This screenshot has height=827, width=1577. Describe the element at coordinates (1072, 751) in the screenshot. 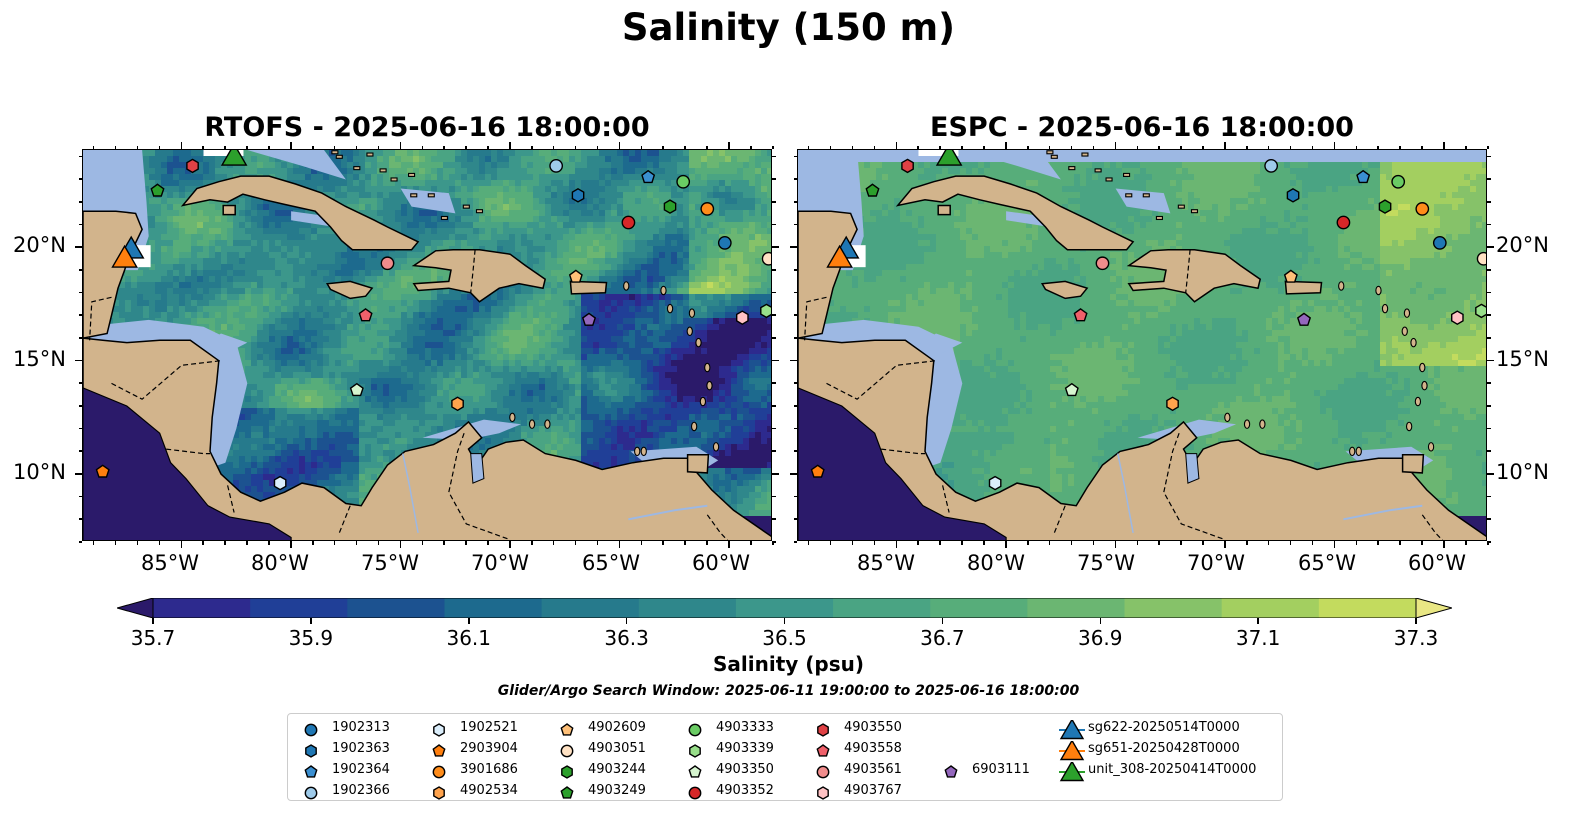

I see `sg651-icon` at that location.